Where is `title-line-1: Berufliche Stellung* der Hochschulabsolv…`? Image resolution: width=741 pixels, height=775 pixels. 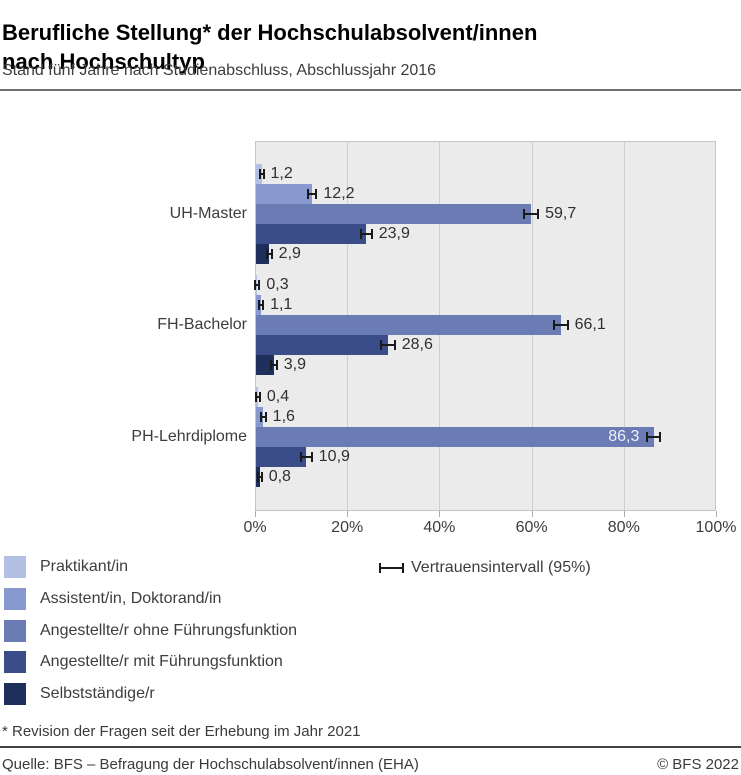 title-line-1: Berufliche Stellung* der Hochschulabsolv… is located at coordinates (270, 32).